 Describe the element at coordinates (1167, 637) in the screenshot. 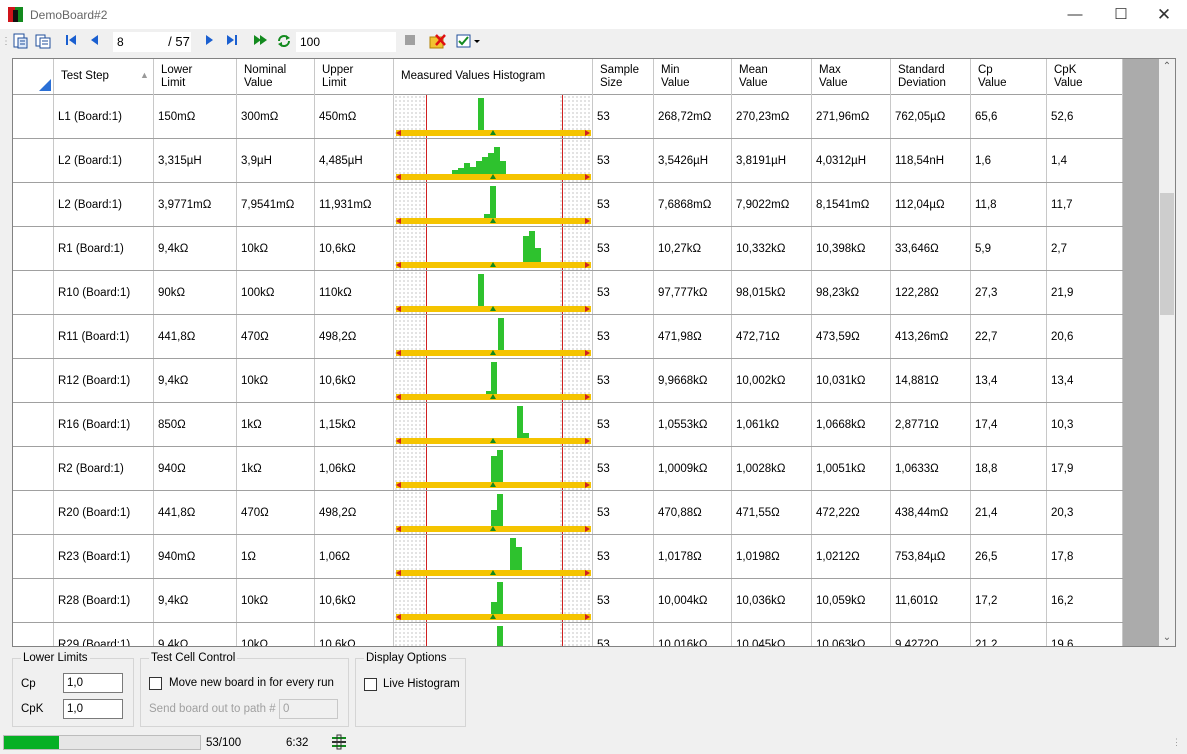

I see `scroll-down-icon: ⌄` at that location.